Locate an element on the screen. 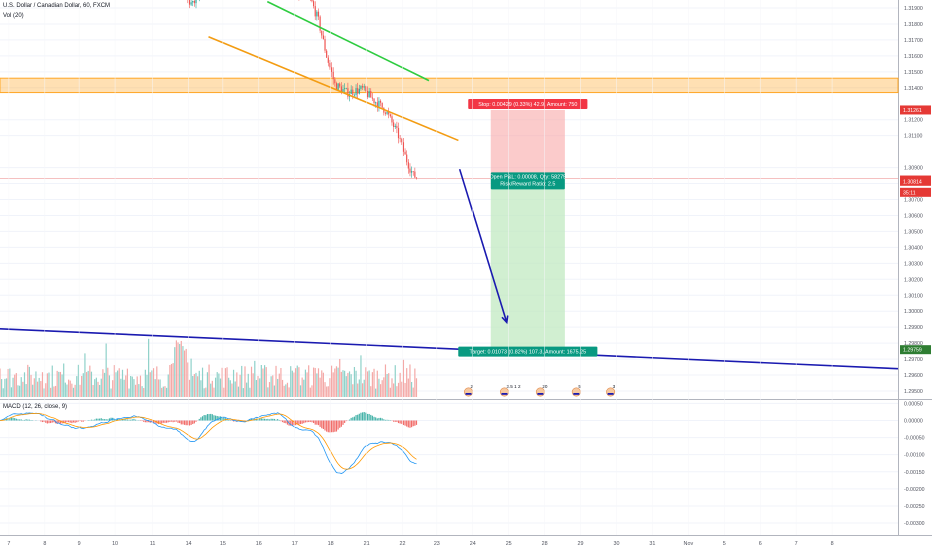 Image resolution: width=932 pixels, height=550 pixels. date-tick-label: 18 is located at coordinates (331, 544).